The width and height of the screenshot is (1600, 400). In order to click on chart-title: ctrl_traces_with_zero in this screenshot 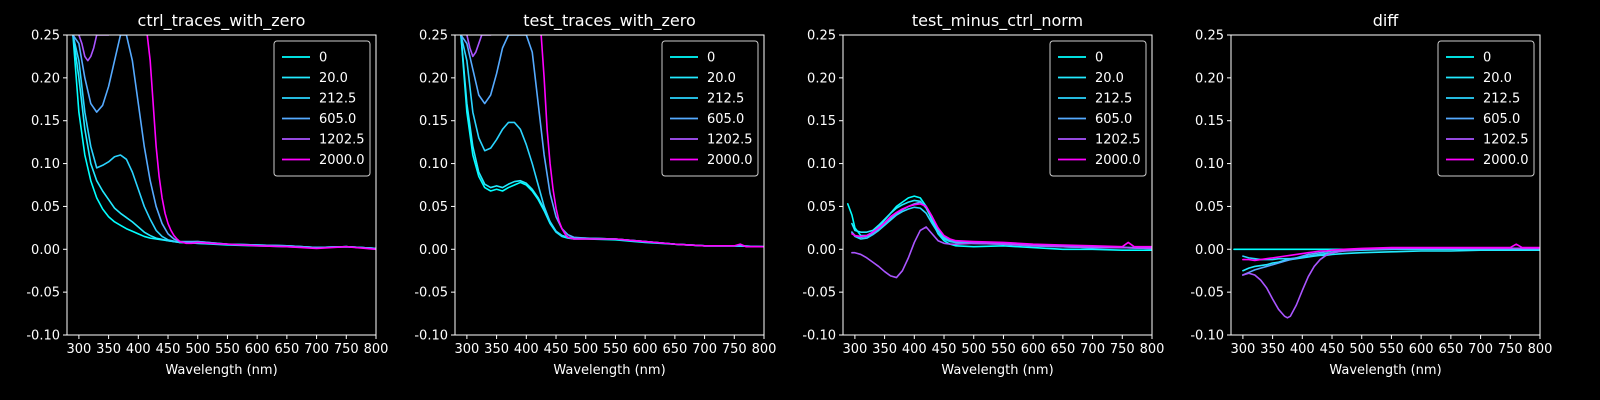, I will do `click(222, 21)`.